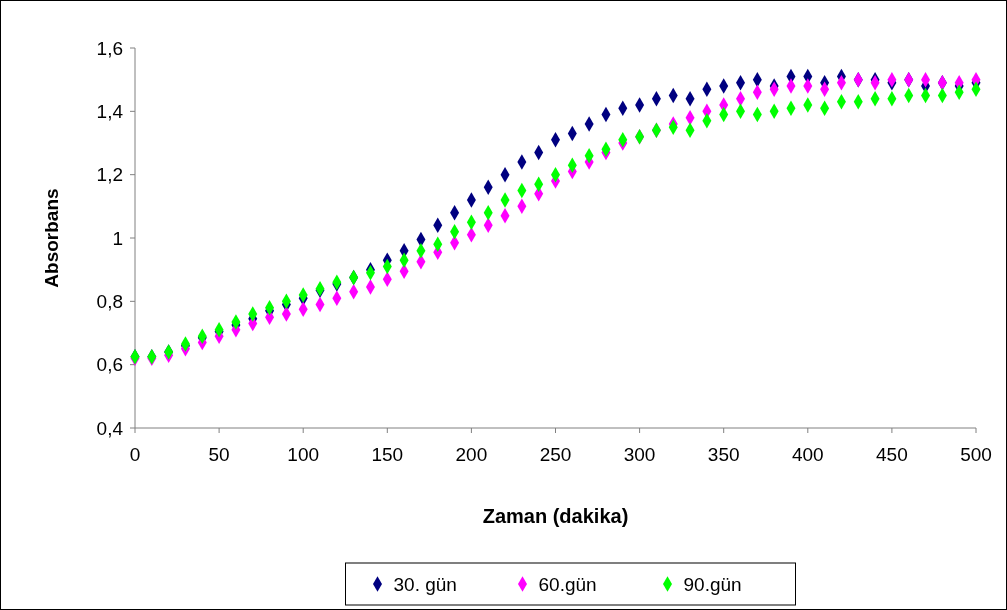 This screenshot has width=1007, height=610. I want to click on x-tick-label: 350, so click(723, 454).